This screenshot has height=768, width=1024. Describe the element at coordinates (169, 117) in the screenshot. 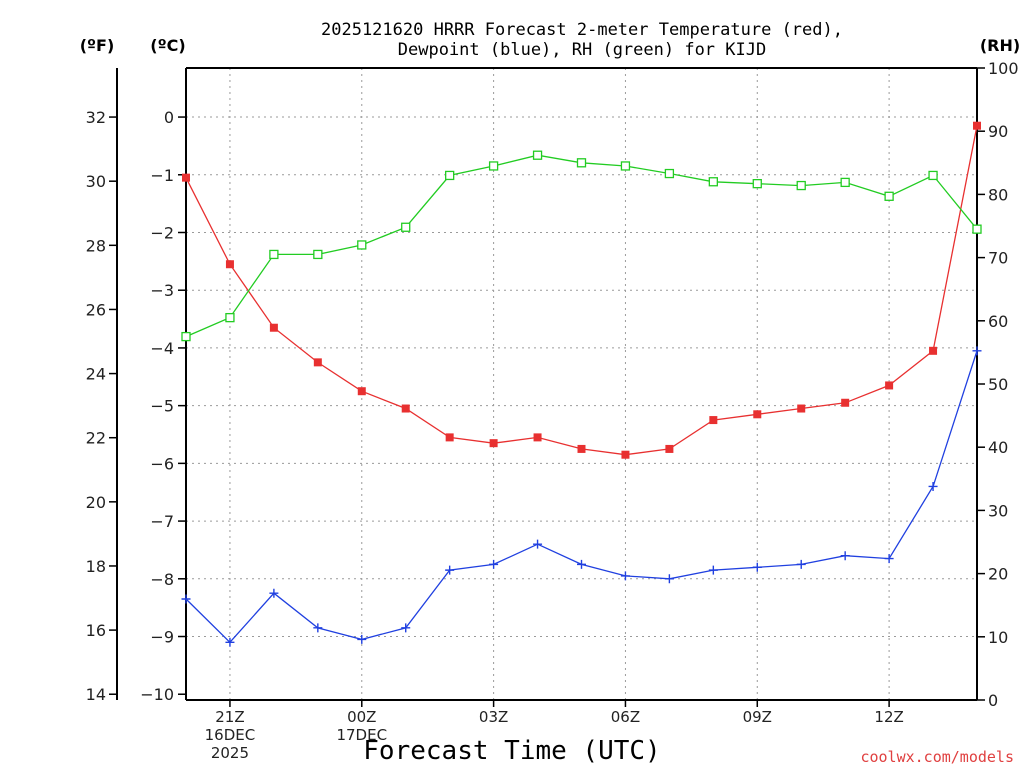

I see `celsius-tick-label: 0` at that location.